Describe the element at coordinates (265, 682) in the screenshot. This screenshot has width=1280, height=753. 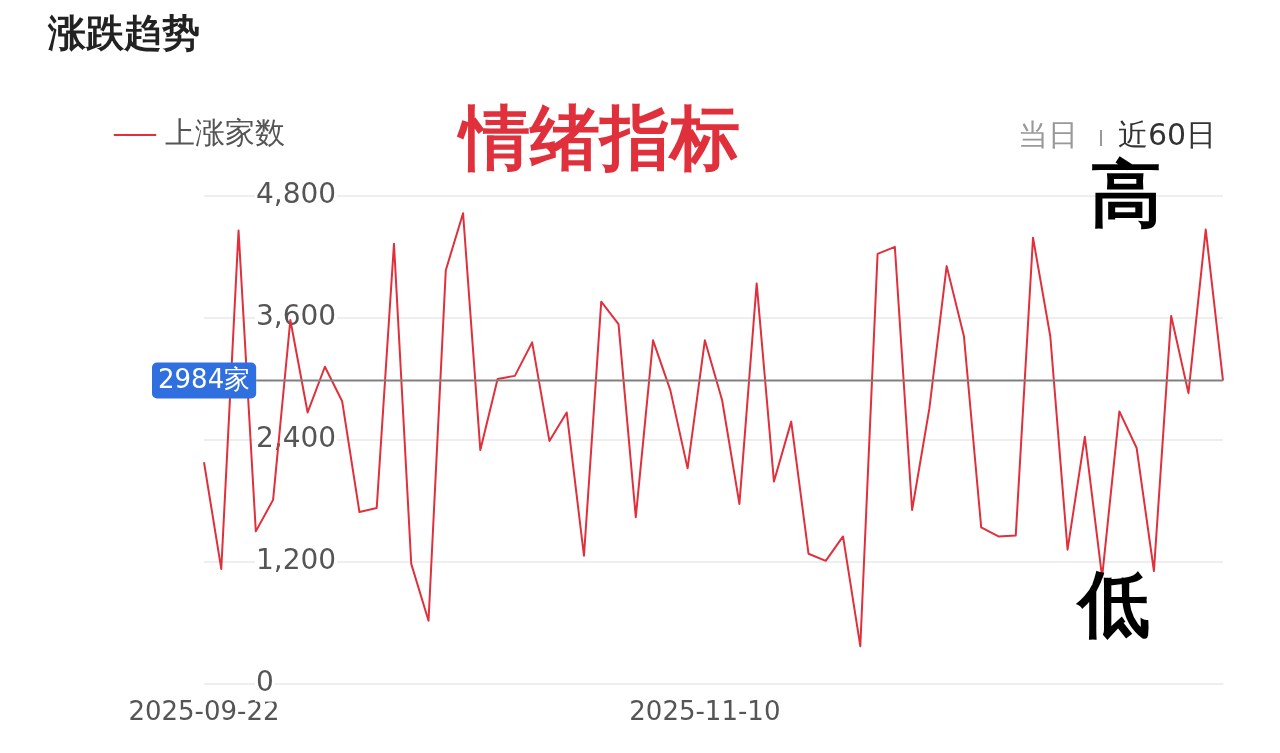
I see `y-tick-label: 0` at that location.